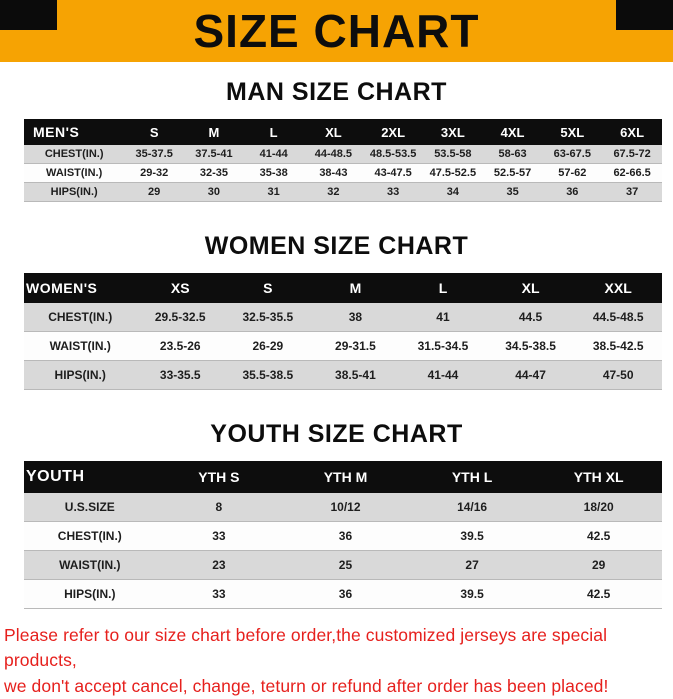 This screenshot has width=673, height=699. I want to click on size-value: 30, so click(214, 192).